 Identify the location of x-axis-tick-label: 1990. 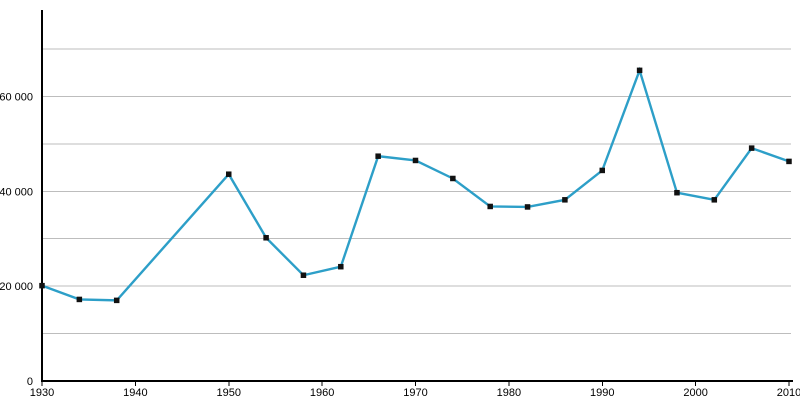
(602, 393).